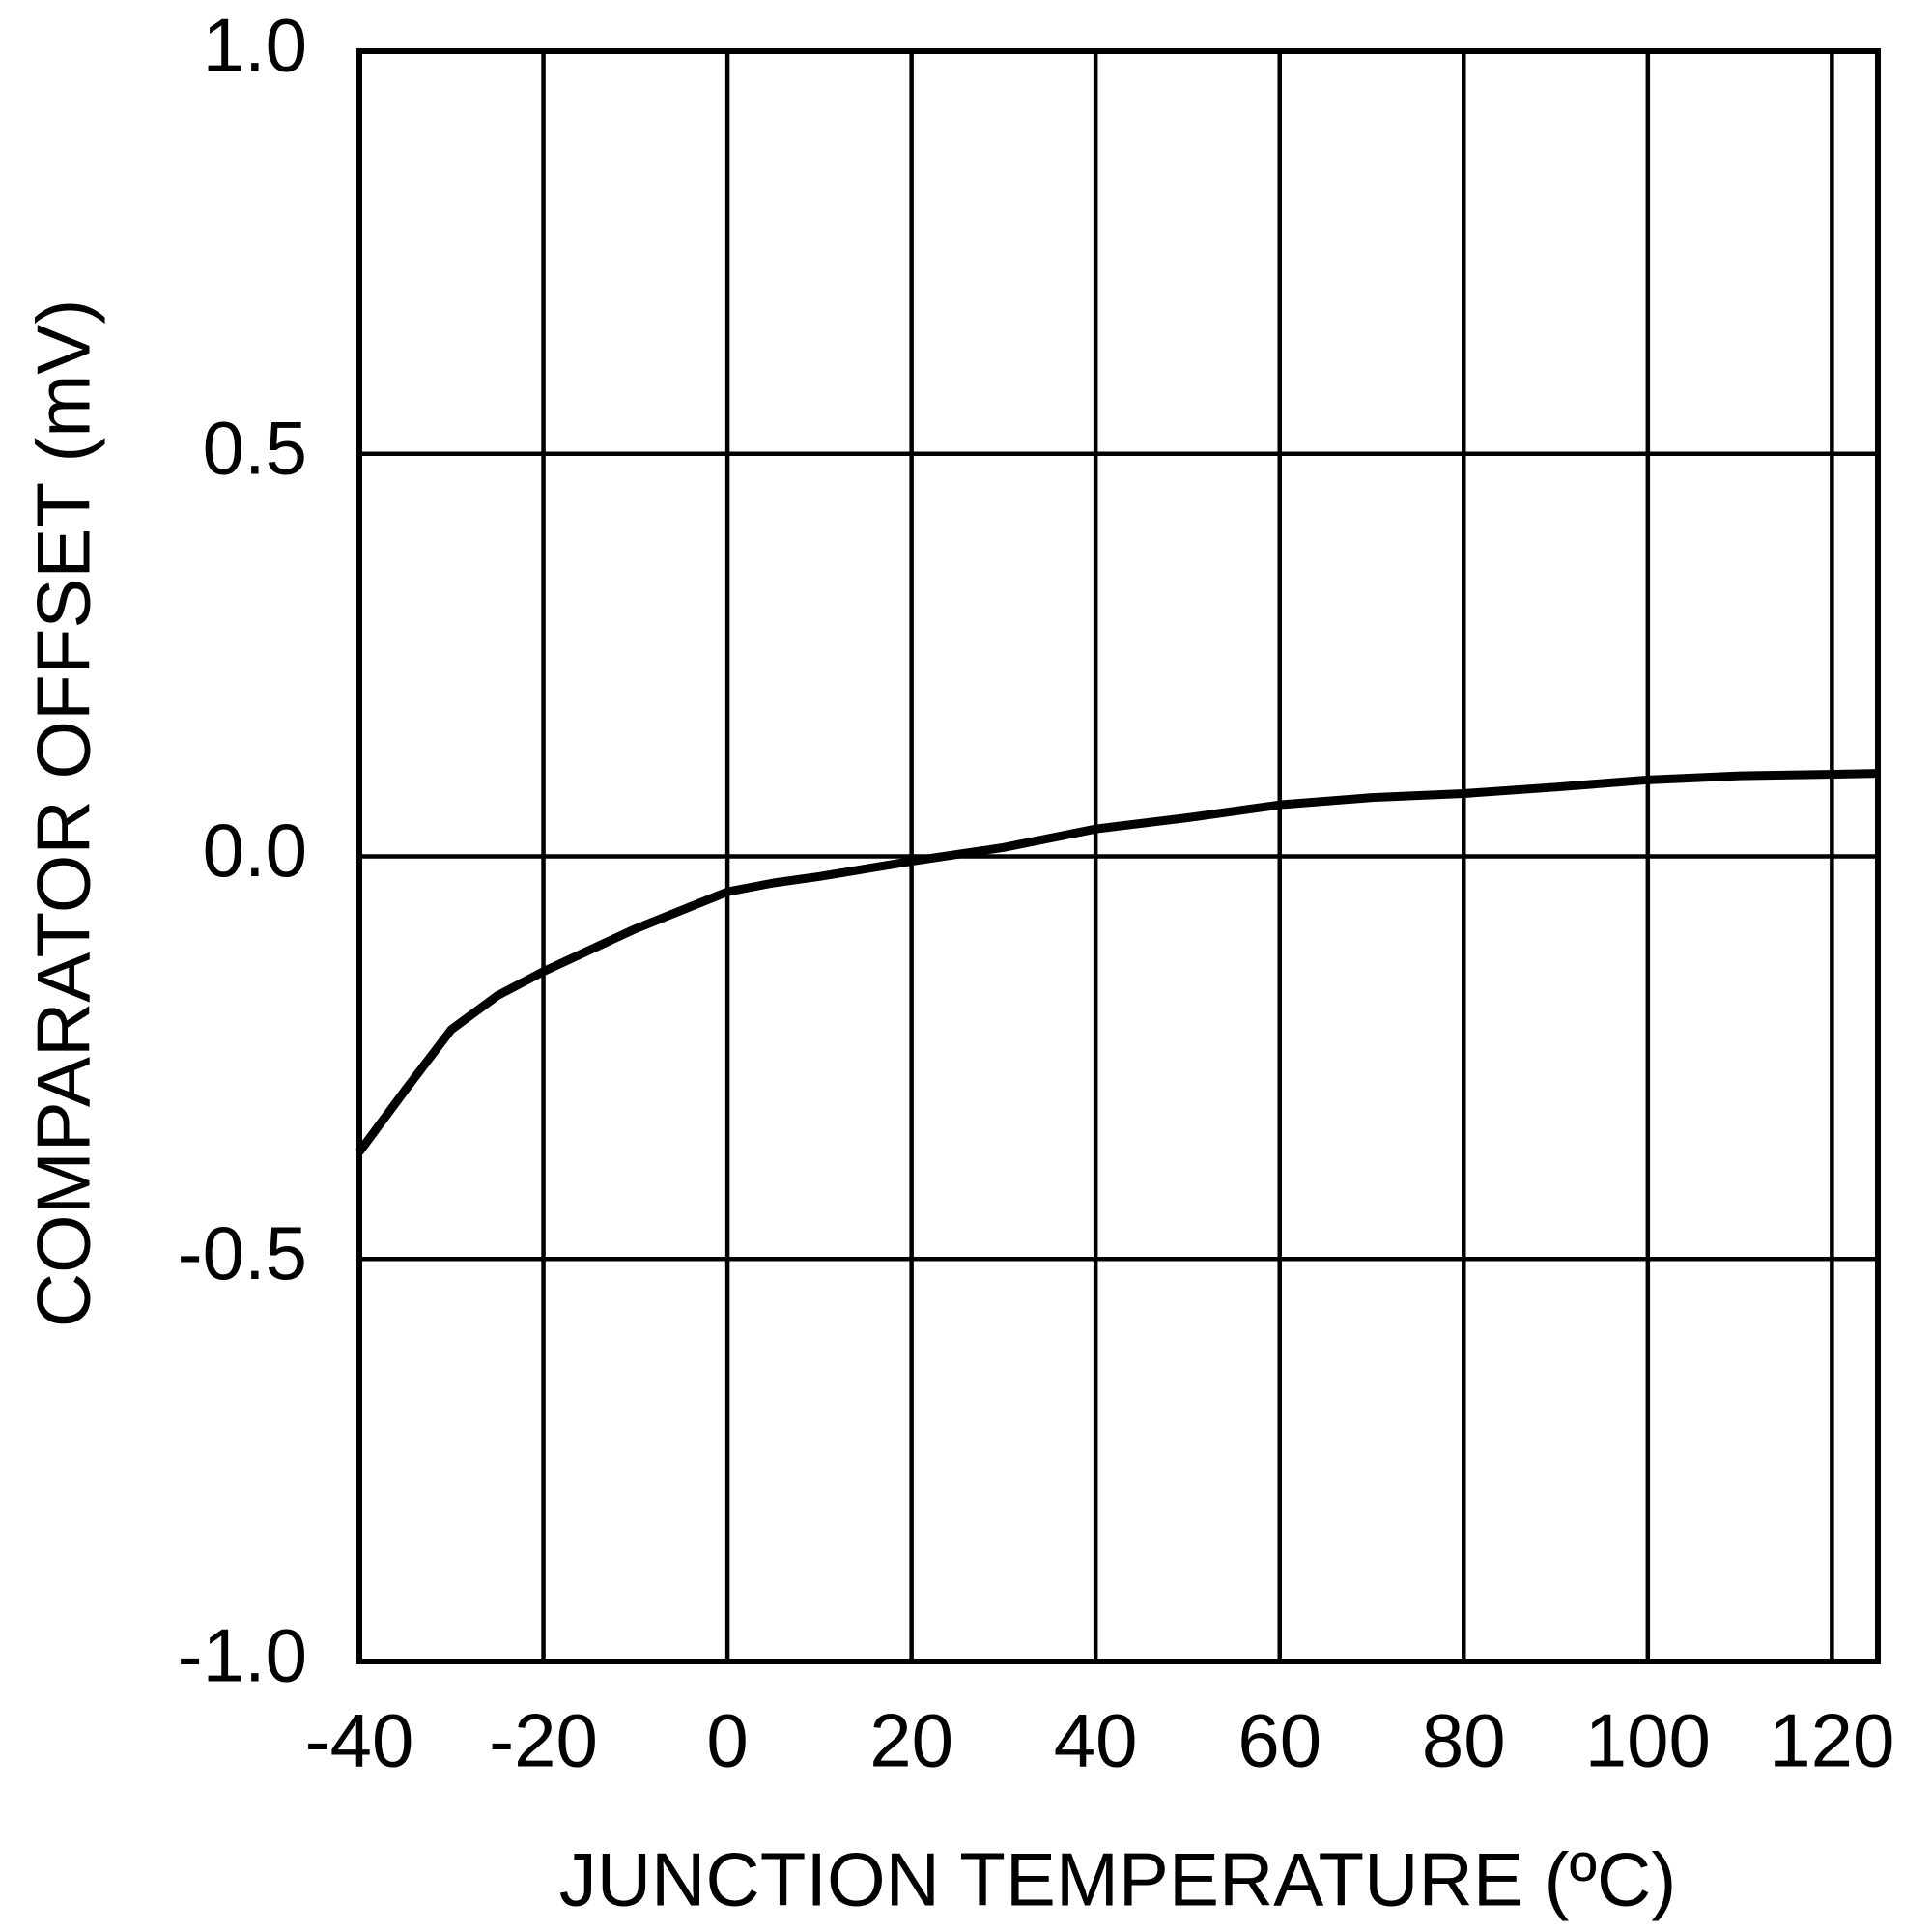 The height and width of the screenshot is (1932, 1932). What do you see at coordinates (242, 1252) in the screenshot?
I see `y-tick-label: -0.5` at bounding box center [242, 1252].